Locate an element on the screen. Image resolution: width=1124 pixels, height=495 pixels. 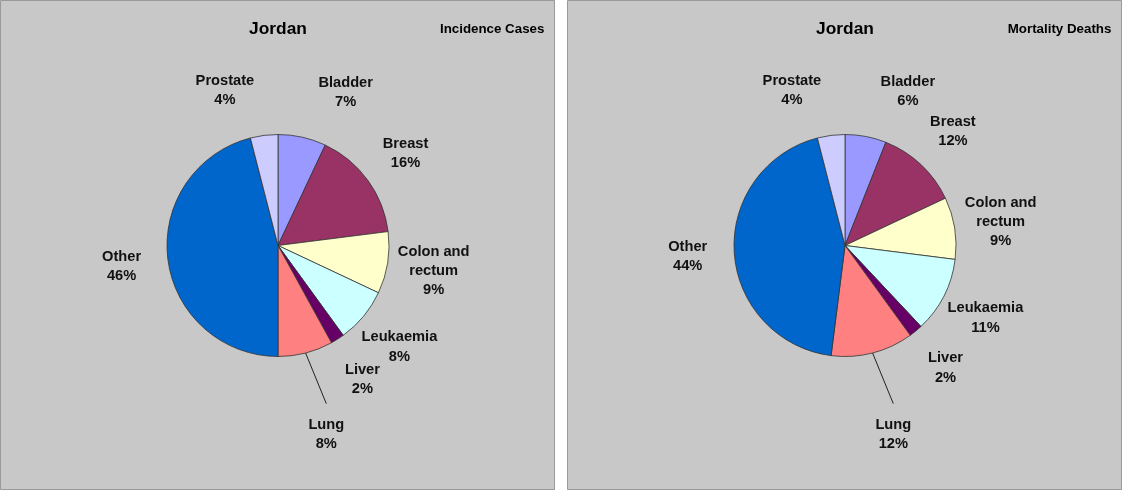
chart-subtitle: Mortality Deaths is located at coordinates (1059, 28).